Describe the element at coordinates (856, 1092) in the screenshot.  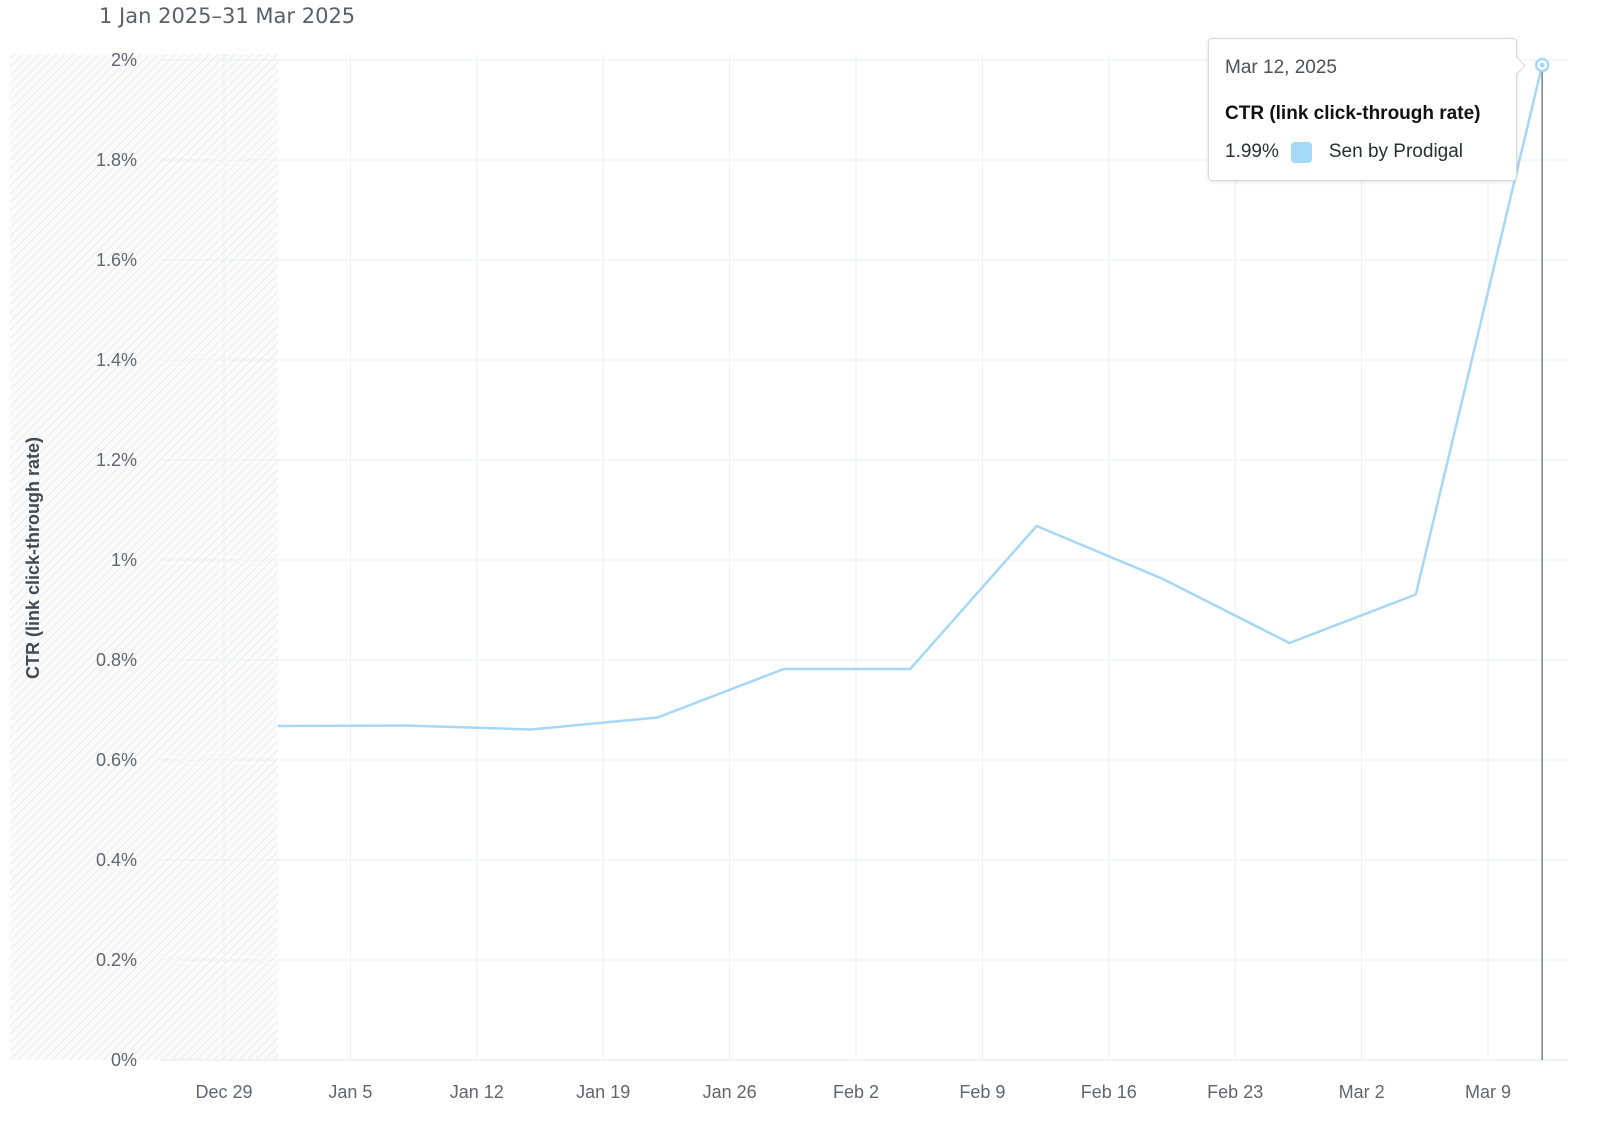
I see `x-tick-label: Feb 2` at that location.